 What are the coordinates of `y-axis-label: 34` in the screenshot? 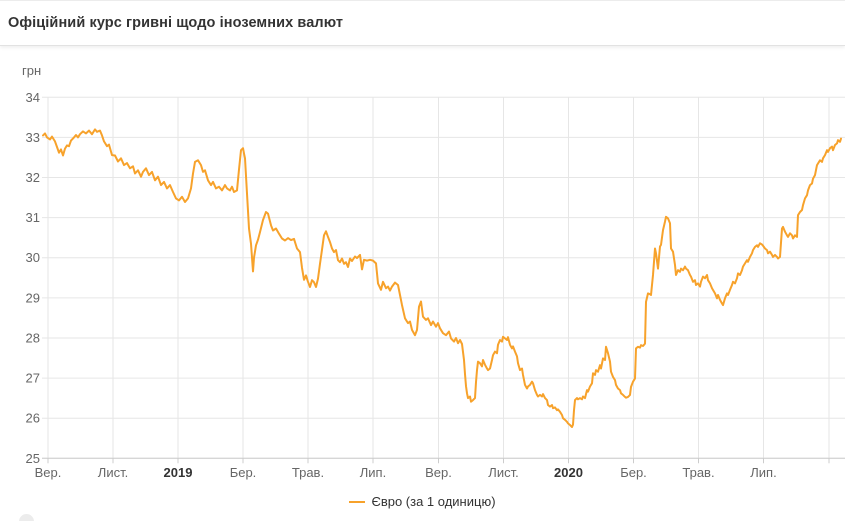 It's located at (33, 97).